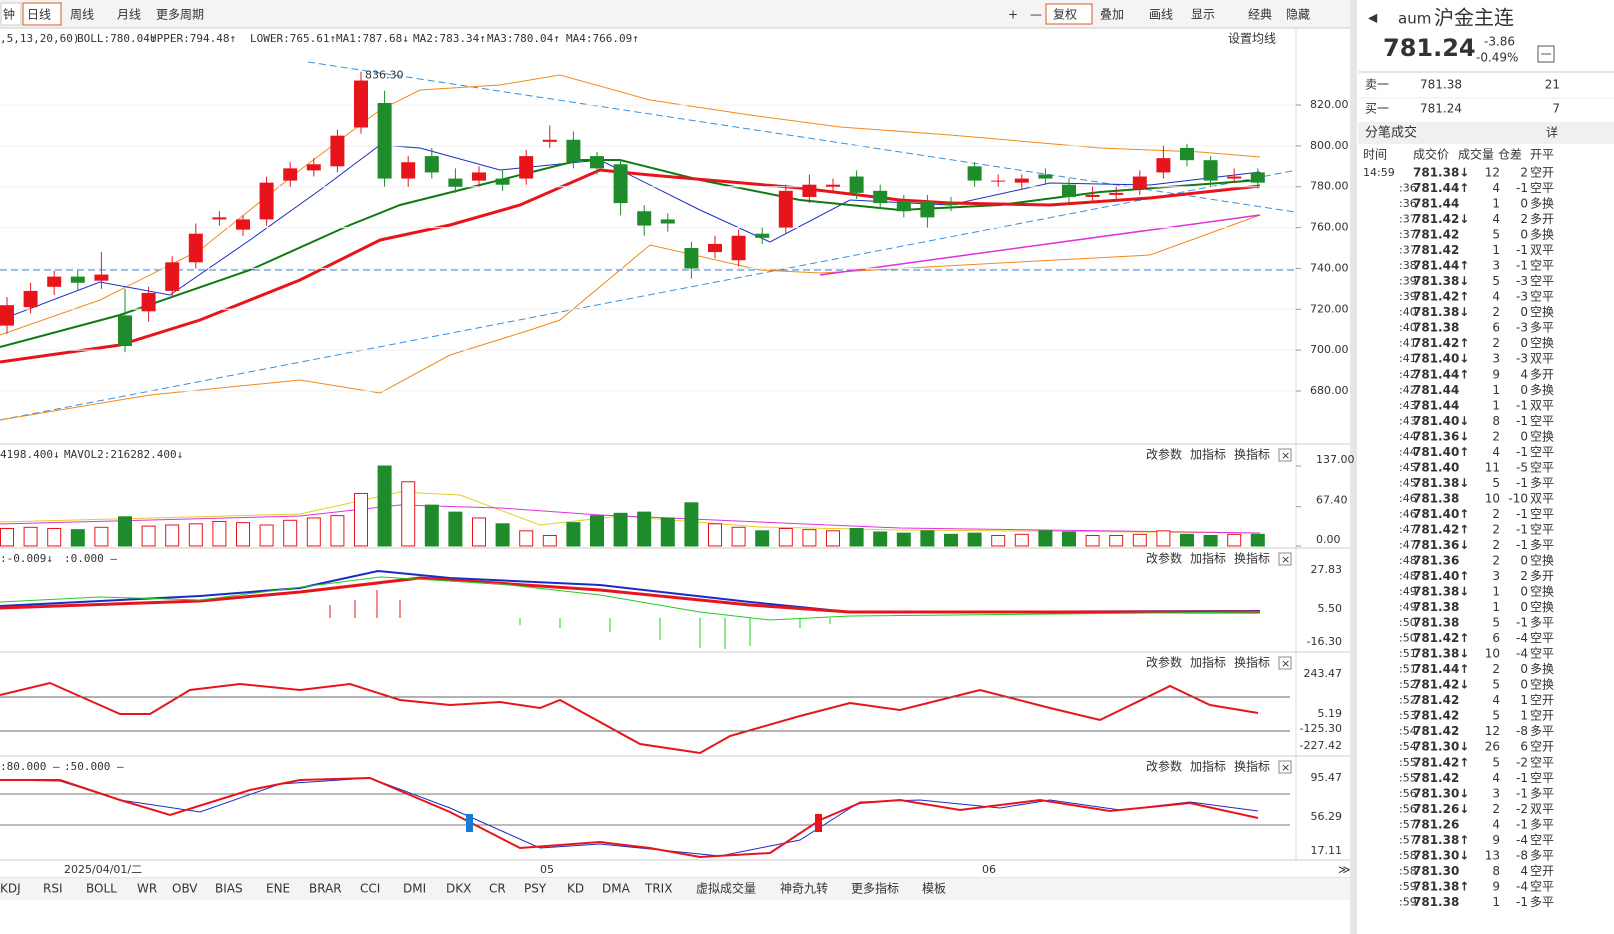  Describe the element at coordinates (1408, 327) in the screenshot. I see `trade-time: :40` at that location.